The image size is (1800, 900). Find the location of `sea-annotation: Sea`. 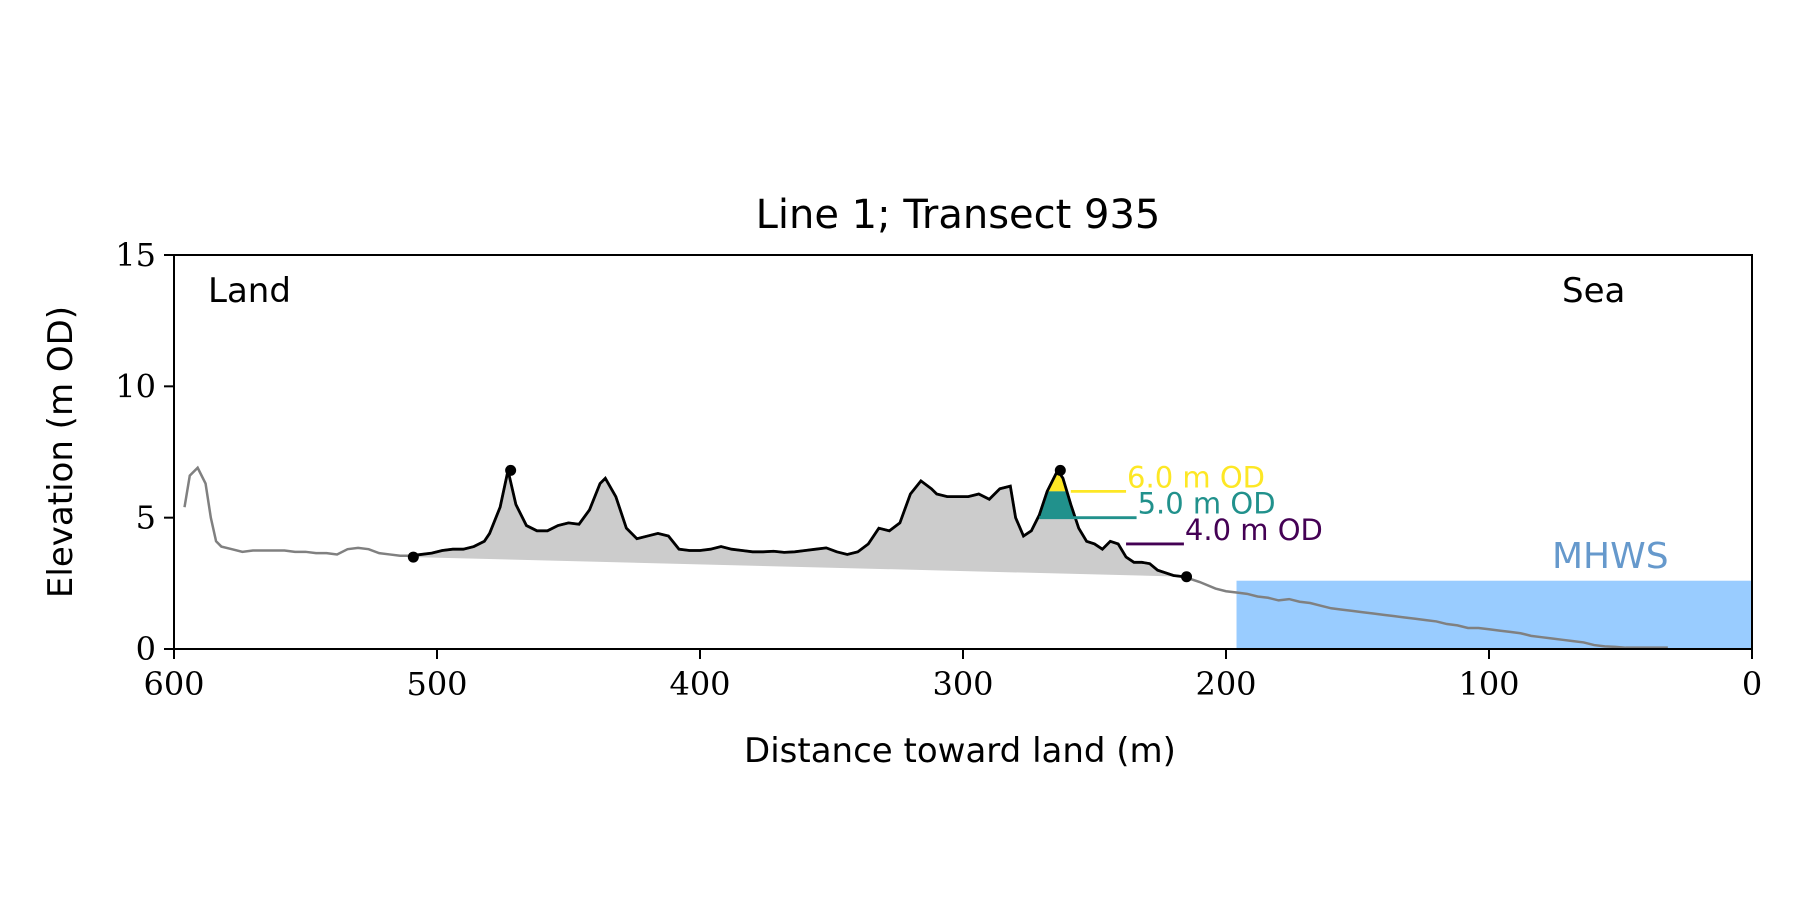

sea-annotation: Sea is located at coordinates (1593, 291).